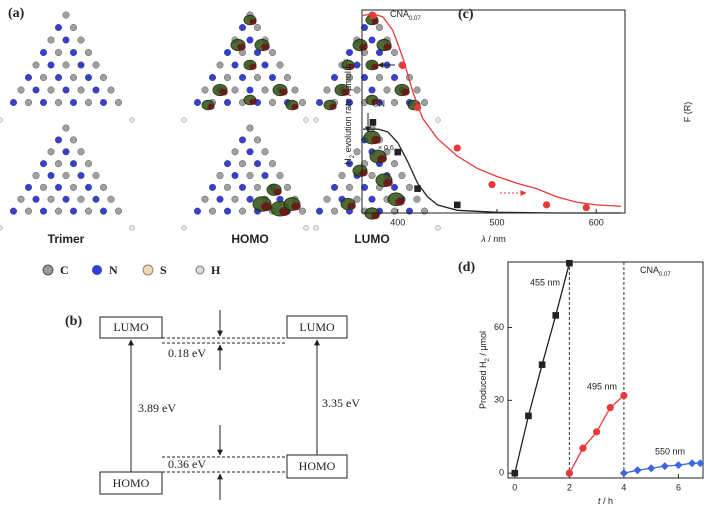 The width and height of the screenshot is (709, 512). I want to click on level-box, so click(131, 327).